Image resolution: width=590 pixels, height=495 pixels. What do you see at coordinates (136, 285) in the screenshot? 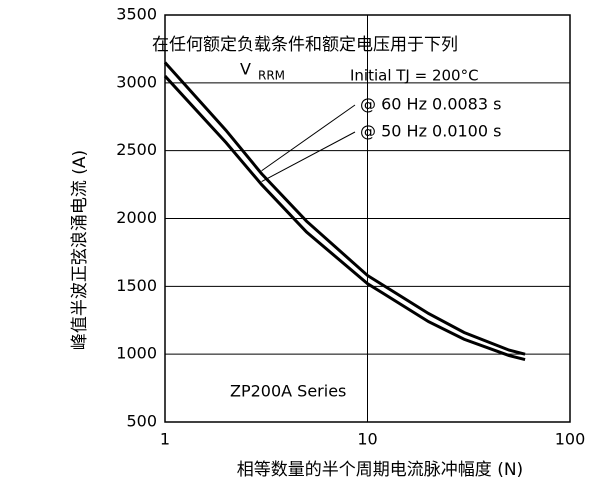
I see `y-tick-label: 1500` at bounding box center [136, 285].